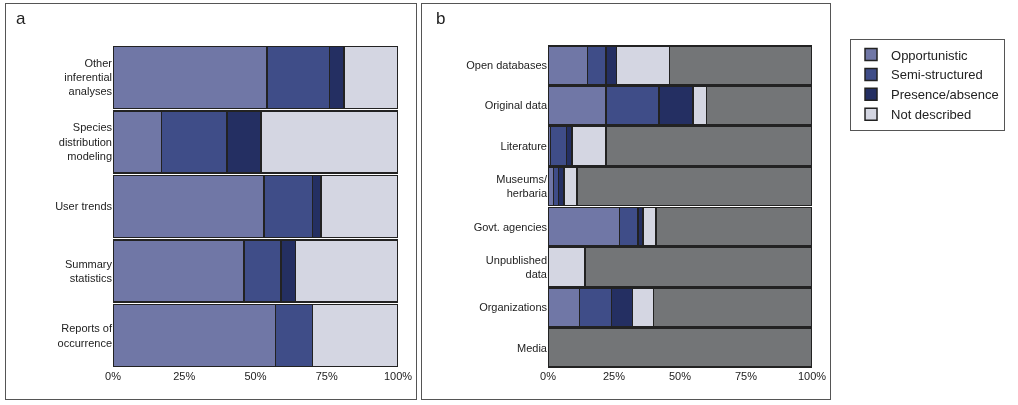 The height and width of the screenshot is (405, 1018). What do you see at coordinates (88, 271) in the screenshot?
I see `y-tick-label: Summary statistics` at bounding box center [88, 271].